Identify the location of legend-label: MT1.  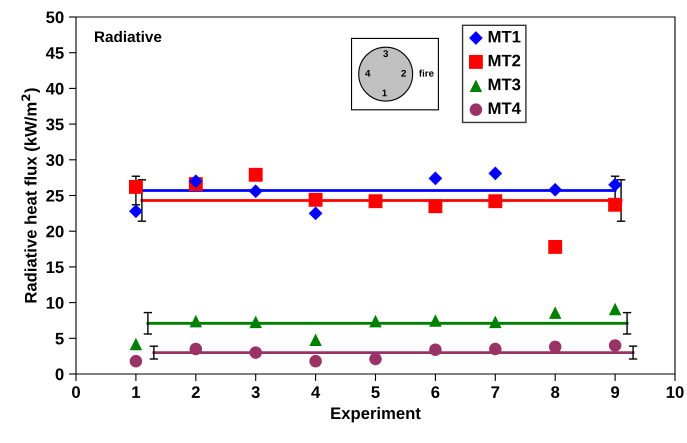
(504, 36).